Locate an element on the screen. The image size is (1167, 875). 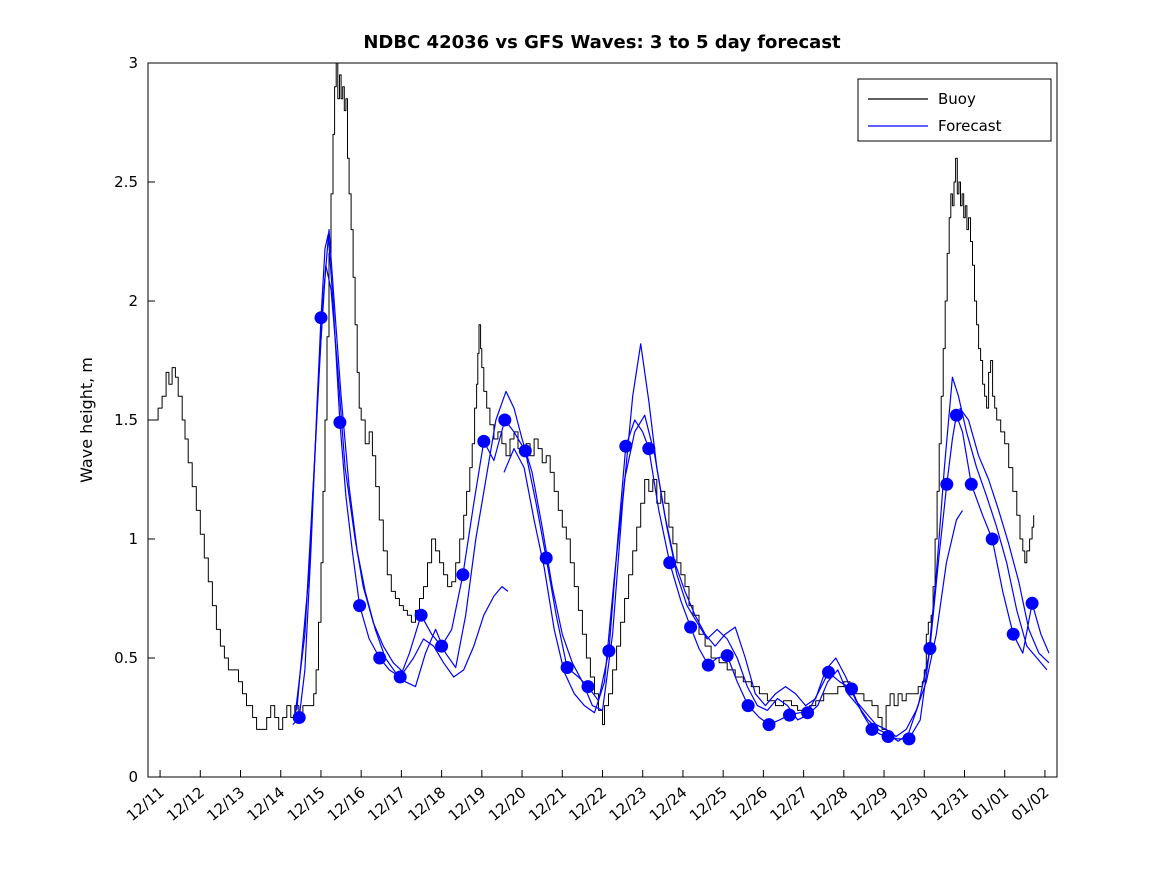
y-tick-label: 2.5 is located at coordinates (126, 182).